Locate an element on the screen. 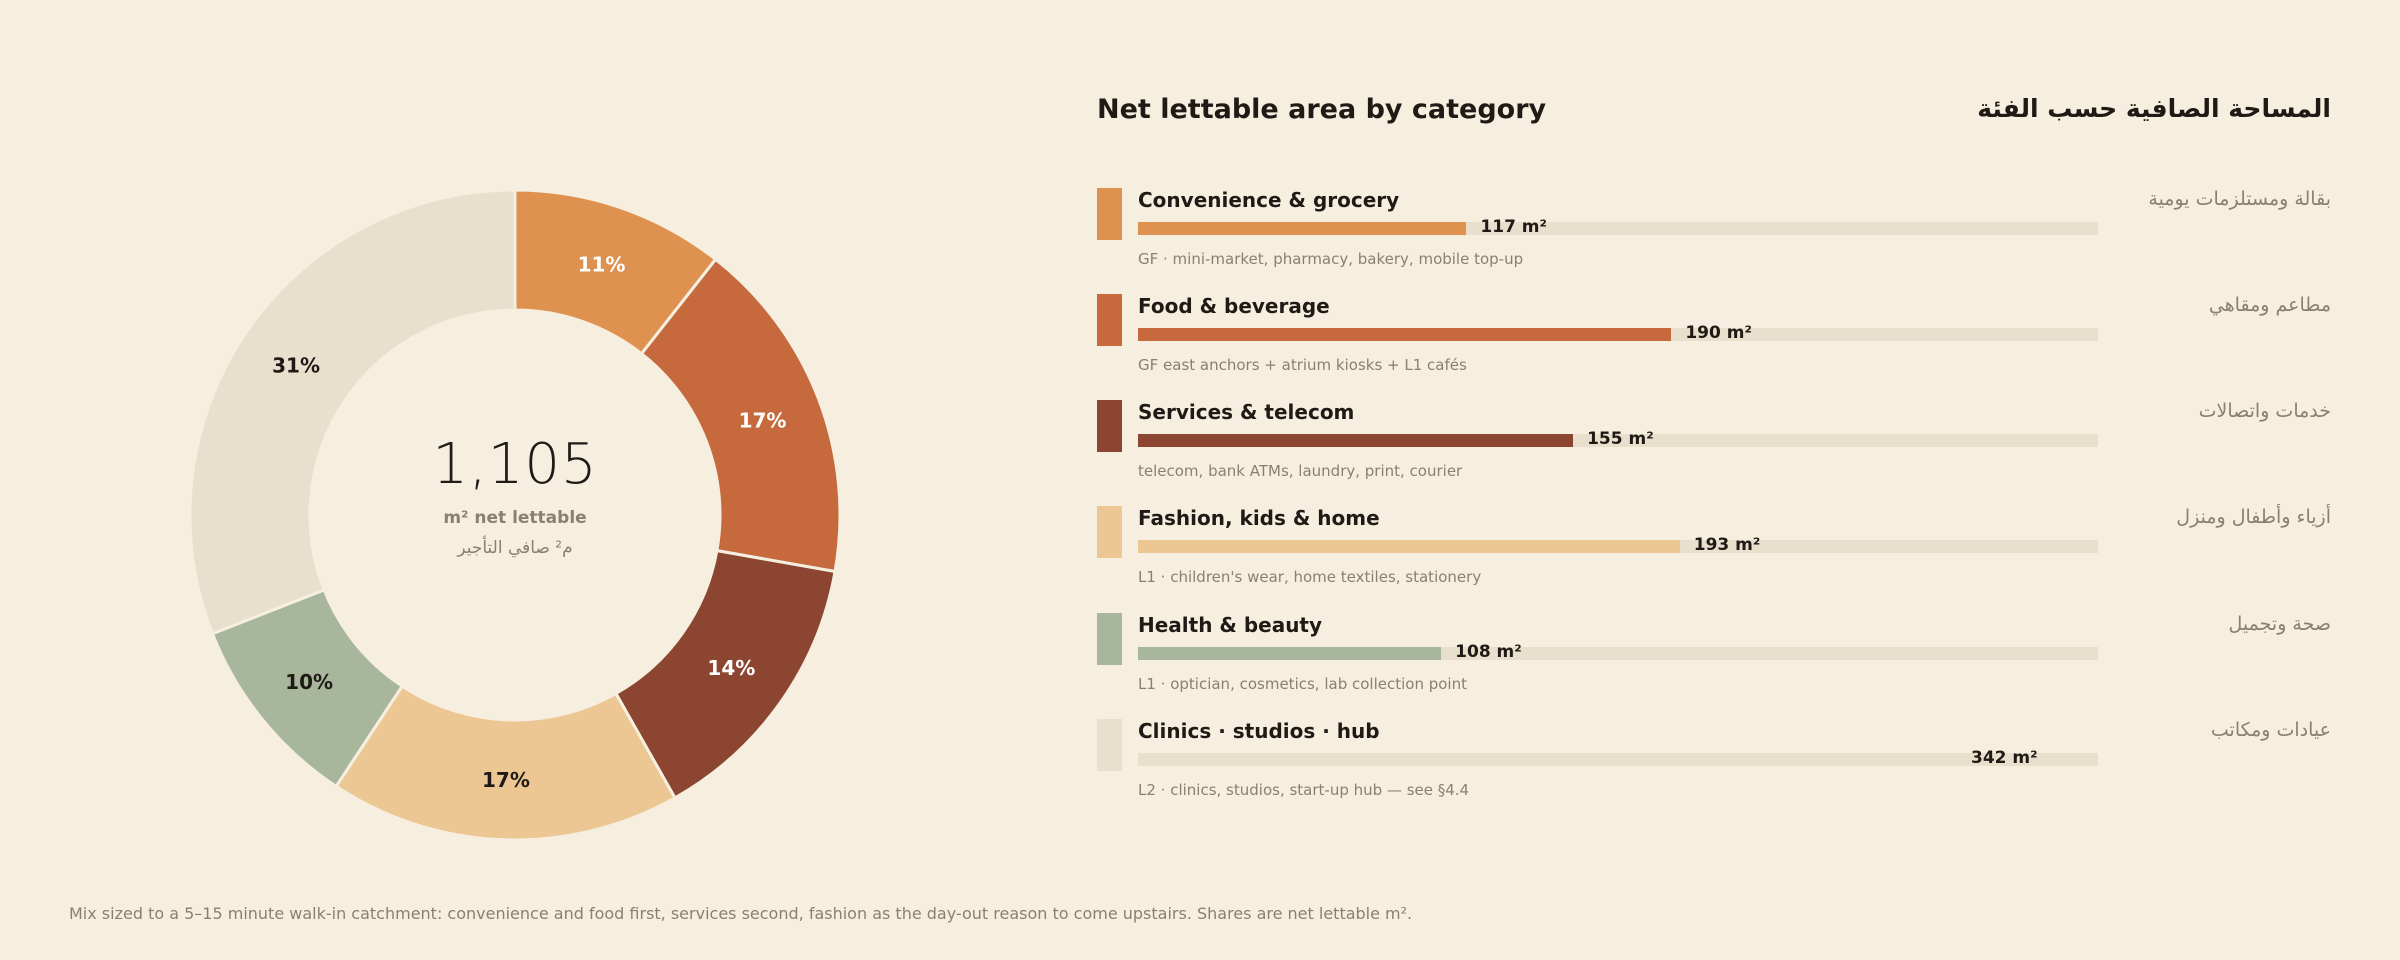 This screenshot has width=2400, height=960. category-label-ar: أزياء وأطفال ومنزل is located at coordinates (2253, 517).